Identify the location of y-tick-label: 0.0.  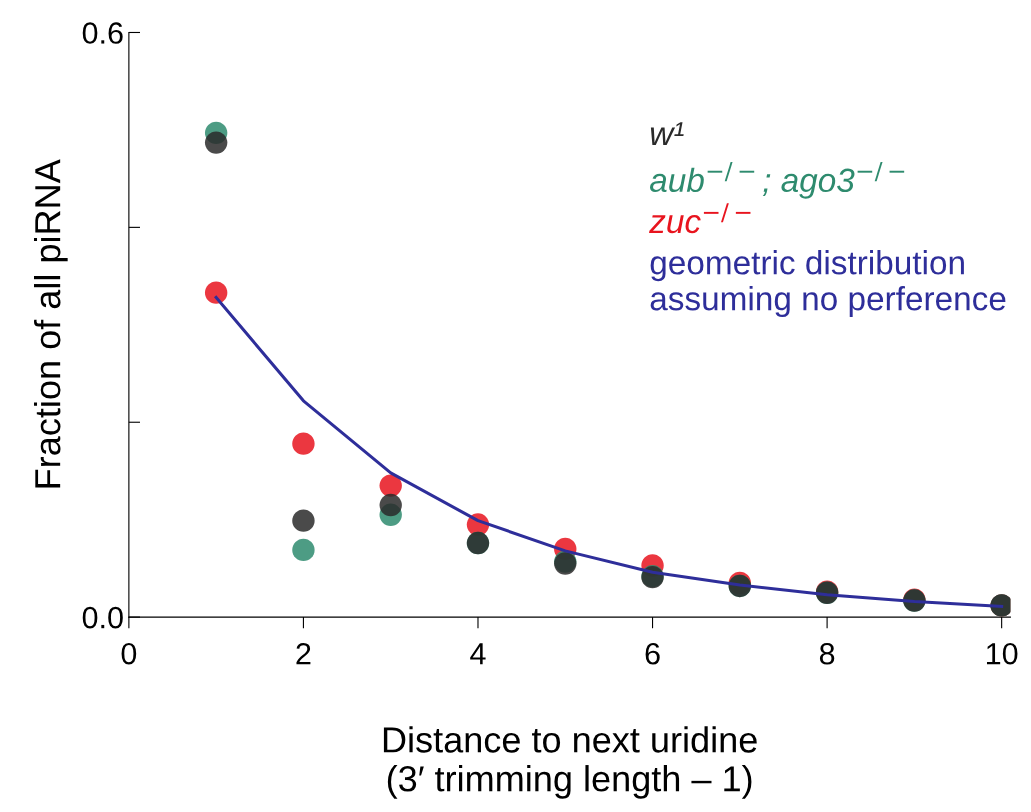
(102, 617).